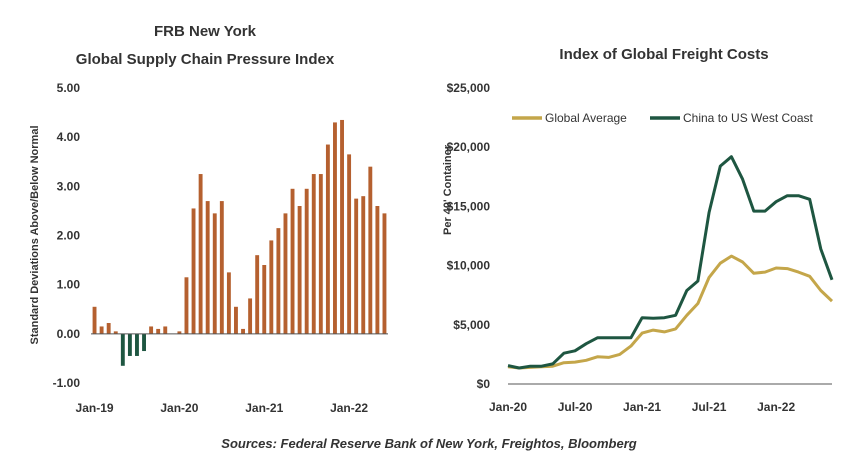 The height and width of the screenshot is (476, 858). What do you see at coordinates (663, 54) in the screenshot?
I see `chart-title: Index of Global Freight Costs` at bounding box center [663, 54].